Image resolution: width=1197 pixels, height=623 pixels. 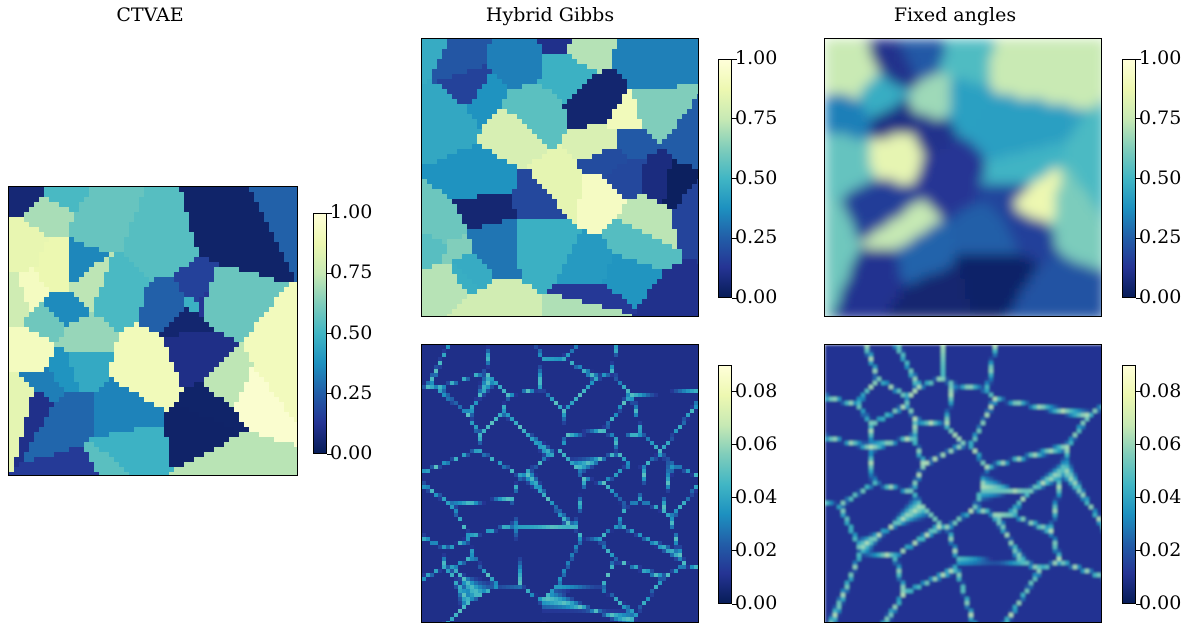 What do you see at coordinates (756, 237) in the screenshot?
I see `hybrid-gibbs-orientation-colorbar-tick-label: 0.25` at bounding box center [756, 237].